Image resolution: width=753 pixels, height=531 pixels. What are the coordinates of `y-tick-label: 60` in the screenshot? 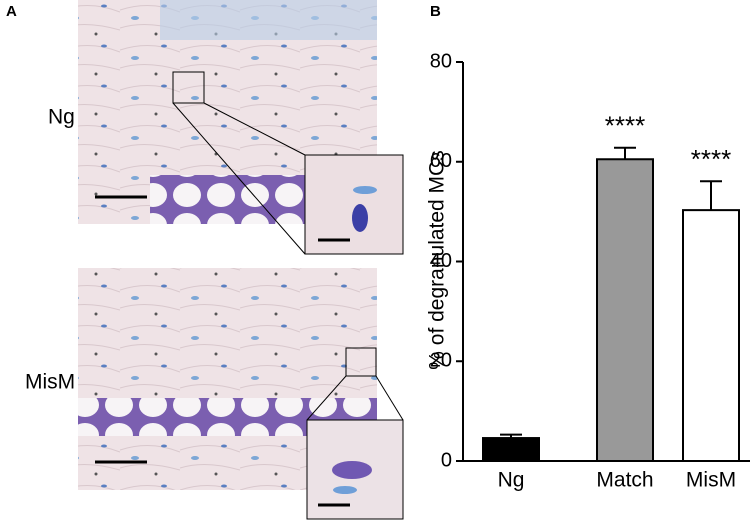 It's located at (441, 161).